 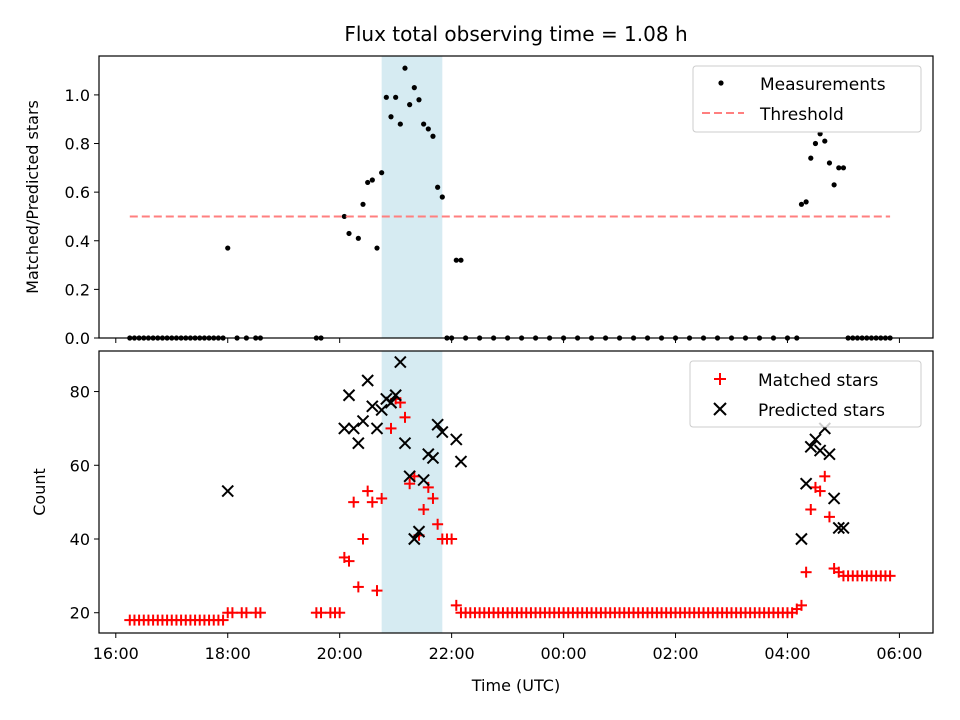 What do you see at coordinates (77, 192) in the screenshot?
I see `y-tick-label: 0.6` at bounding box center [77, 192].